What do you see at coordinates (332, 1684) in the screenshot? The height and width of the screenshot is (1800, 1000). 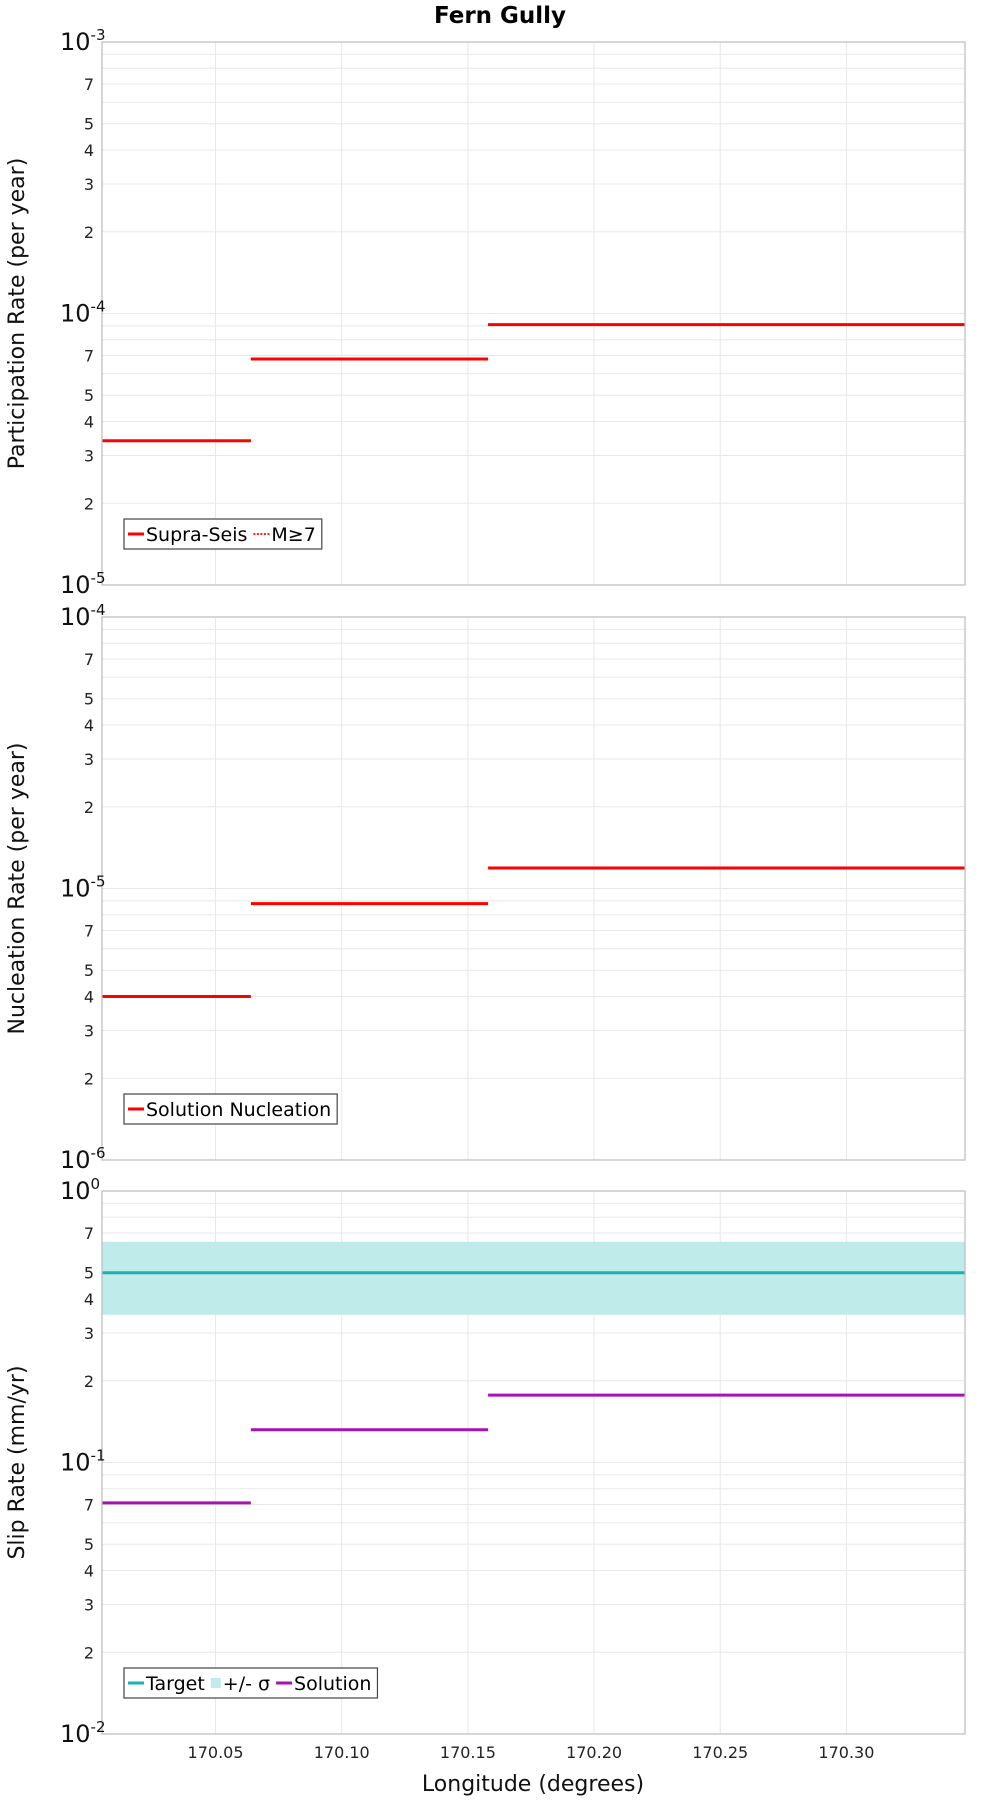 I see `legend-item: Solution` at bounding box center [332, 1684].